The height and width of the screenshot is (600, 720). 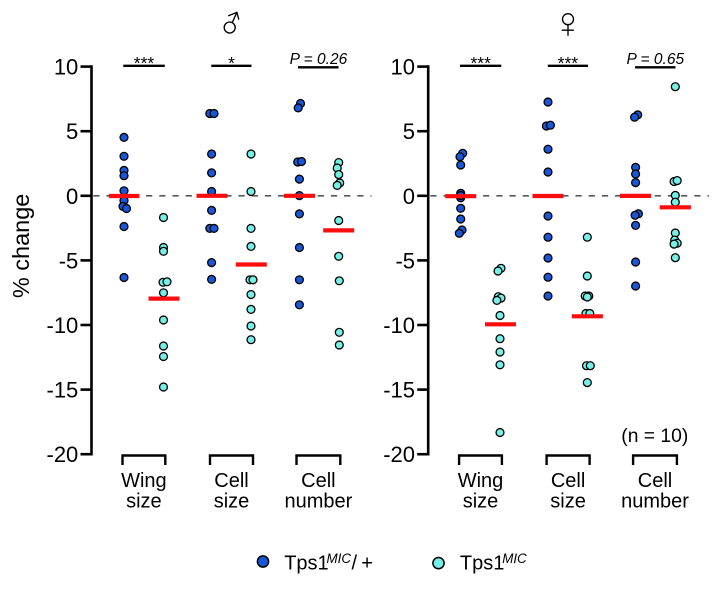 I want to click on svg-text: P = 0.26, so click(x=319, y=59).